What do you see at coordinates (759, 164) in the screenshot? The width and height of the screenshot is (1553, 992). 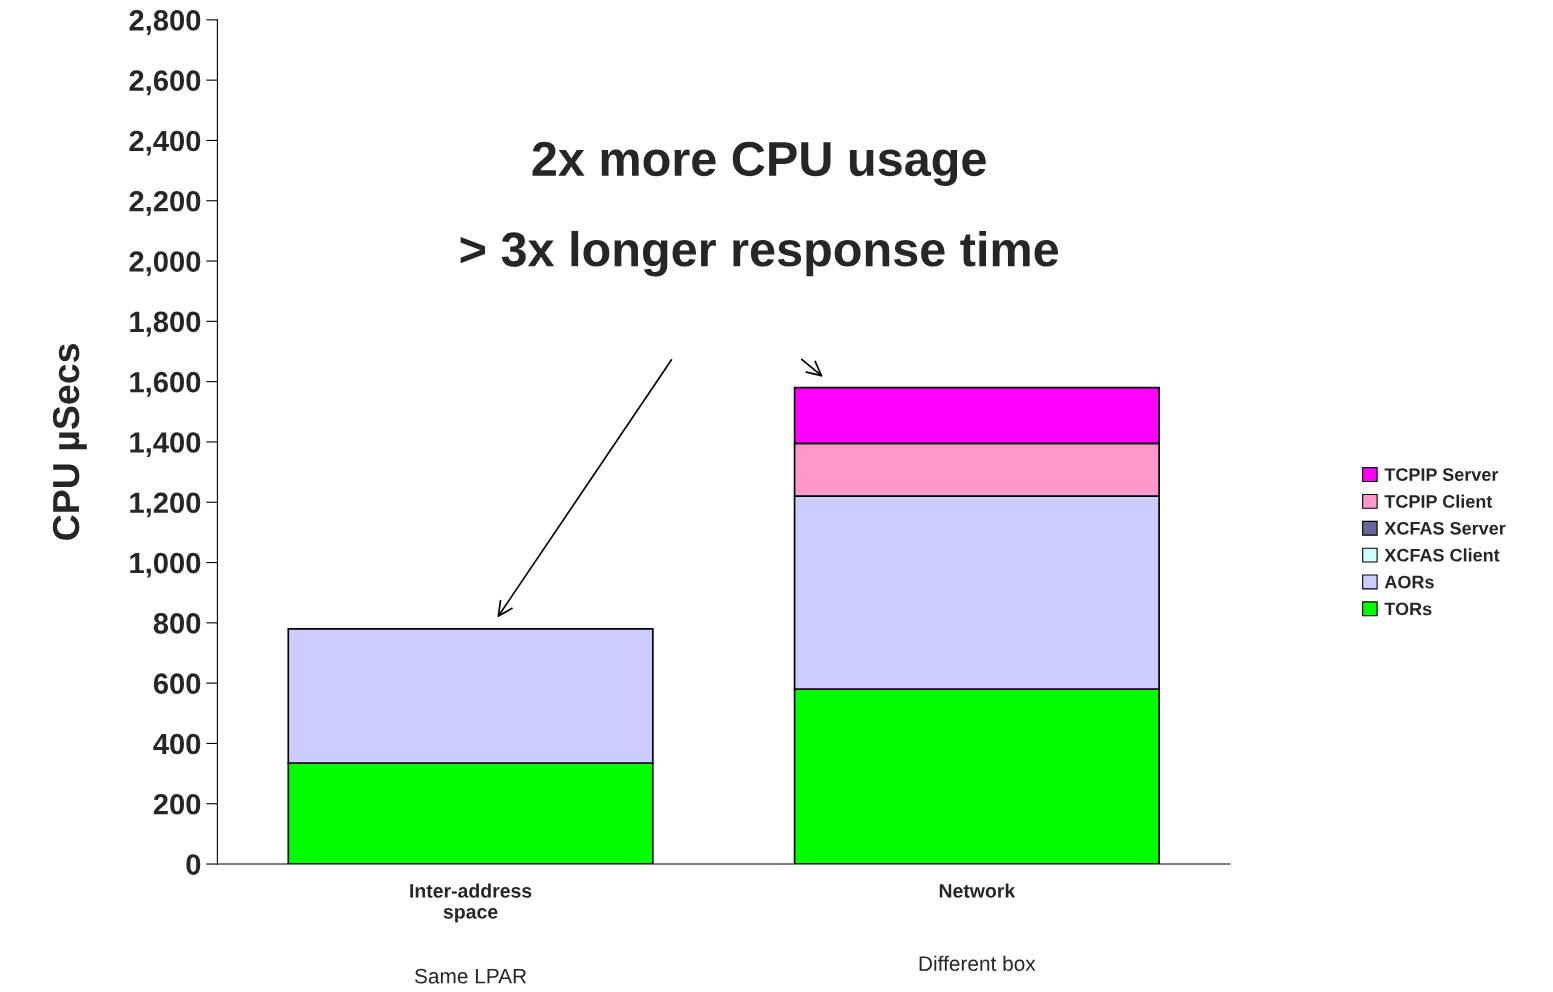 I see `annotation: 2x more CPU usage` at bounding box center [759, 164].